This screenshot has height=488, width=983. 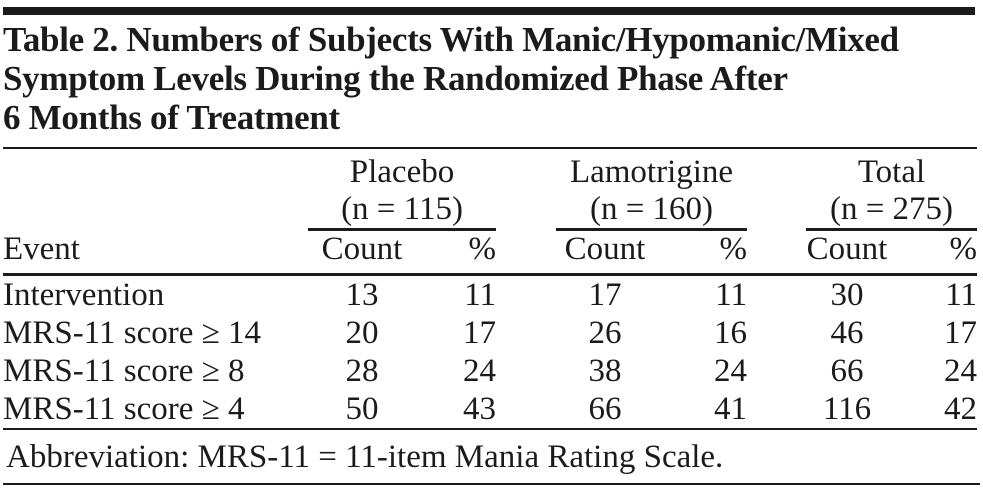 What do you see at coordinates (891, 172) in the screenshot?
I see `group-header-total: Total` at bounding box center [891, 172].